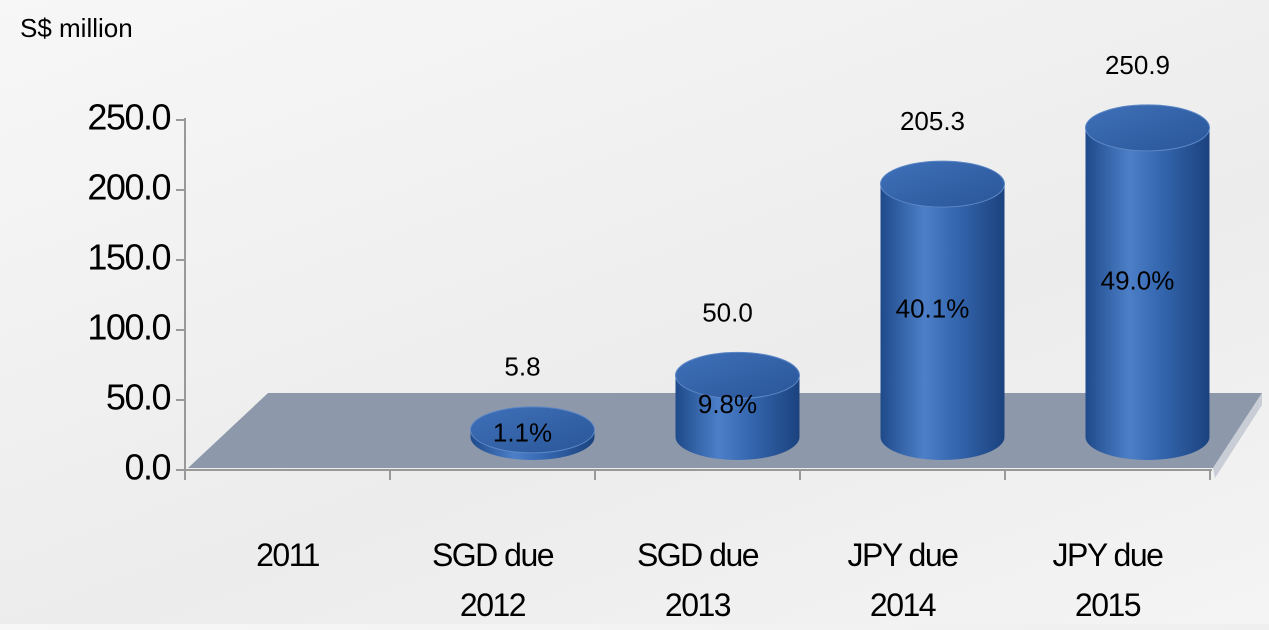 The image size is (1269, 630). Describe the element at coordinates (138, 397) in the screenshot. I see `y-tick-label: 50.0` at that location.